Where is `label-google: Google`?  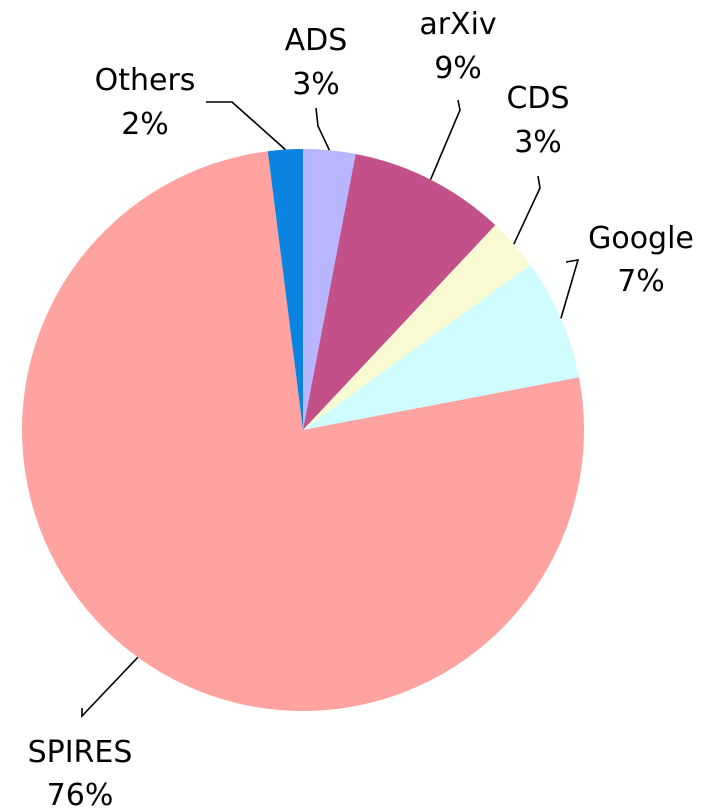 label-google: Google is located at coordinates (641, 238).